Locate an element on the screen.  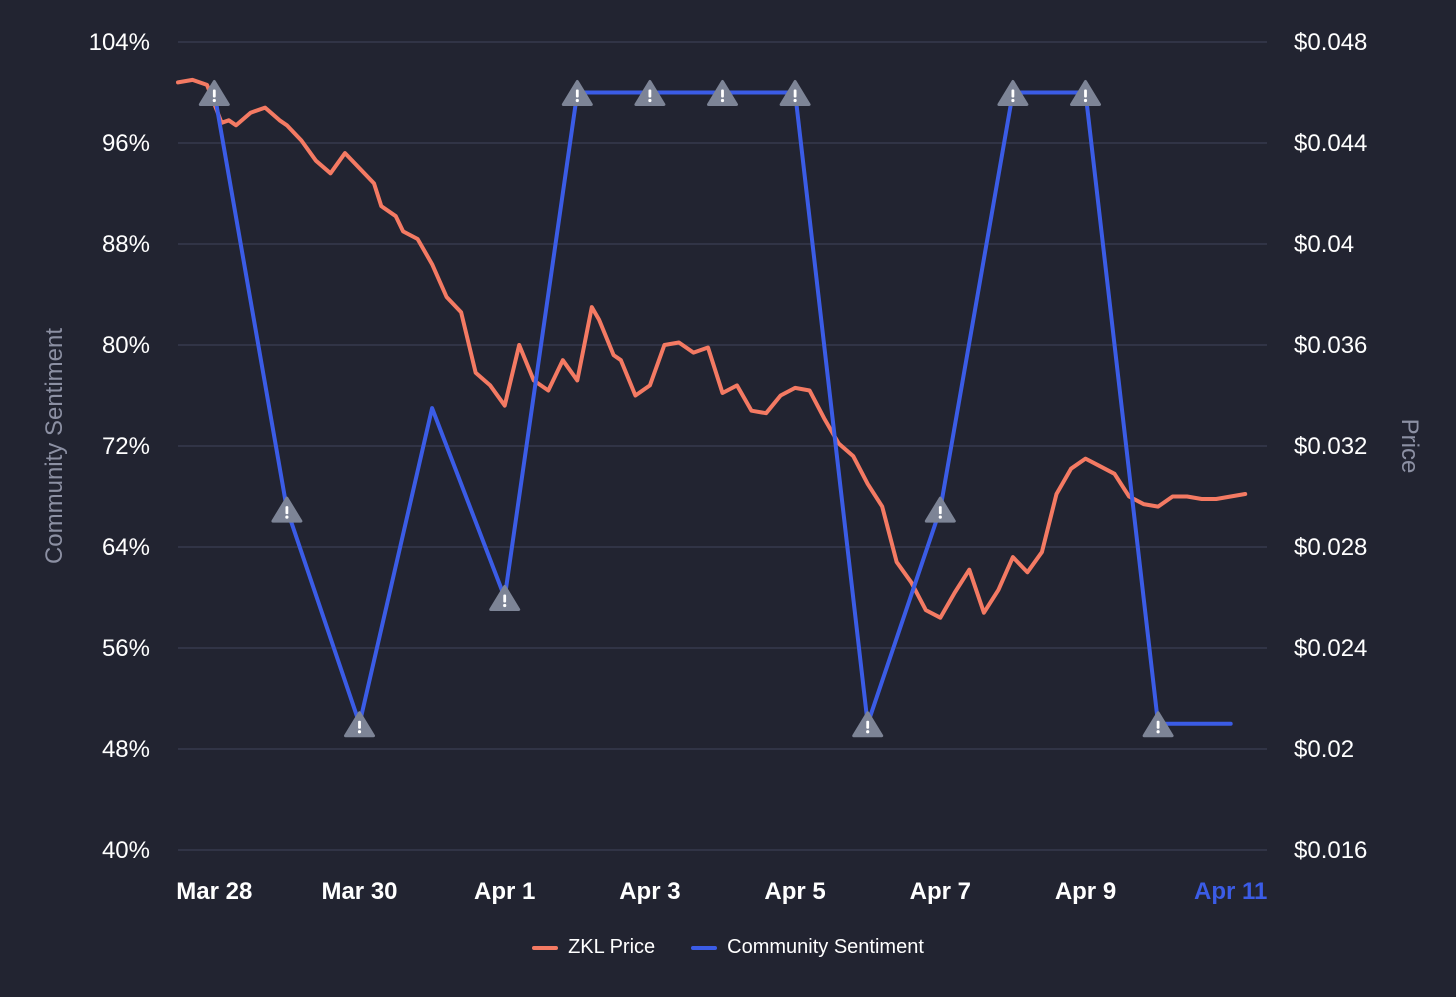
left-tick-label: 88% is located at coordinates (126, 244).